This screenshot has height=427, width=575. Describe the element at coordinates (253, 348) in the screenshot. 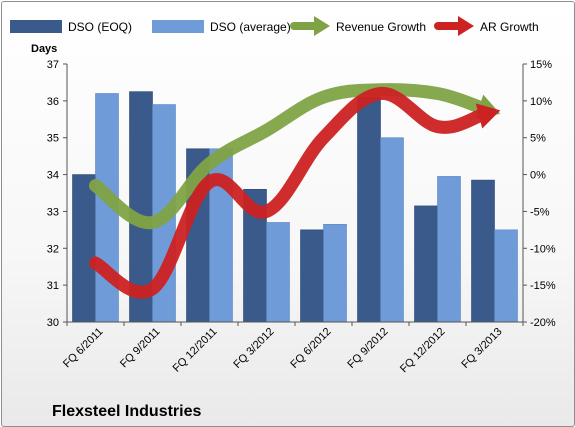

I see `x-tick-label: FQ 3/2012` at that location.